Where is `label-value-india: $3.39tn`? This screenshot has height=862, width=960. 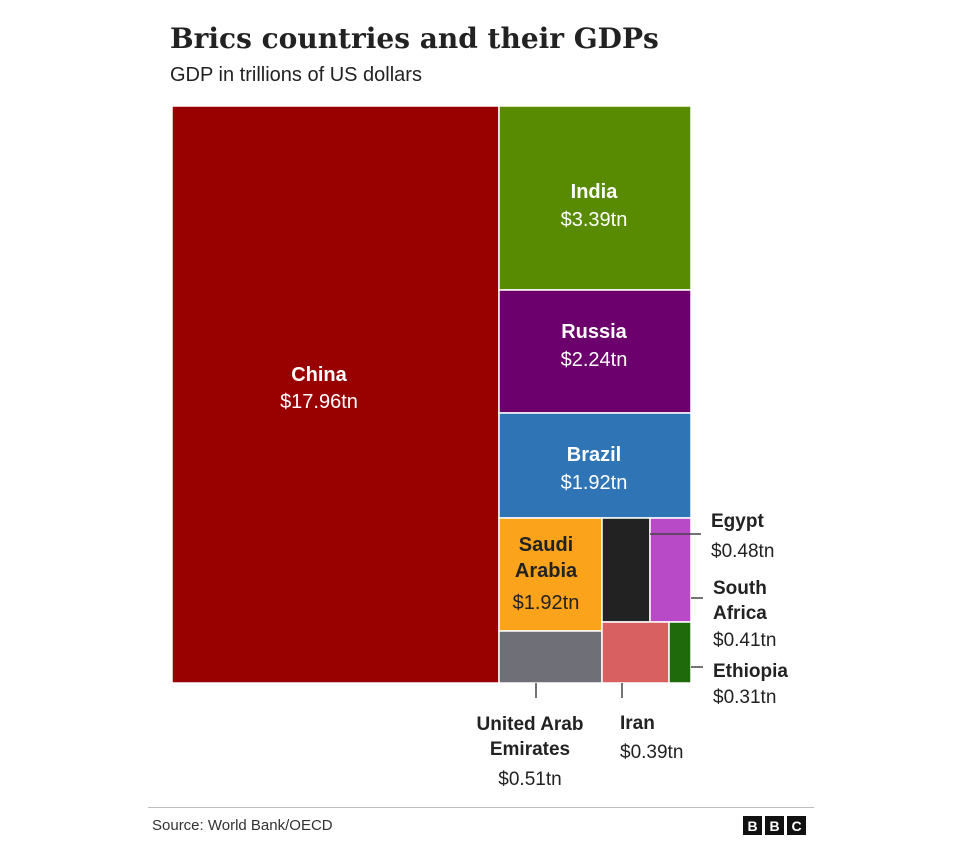 label-value-india: $3.39tn is located at coordinates (594, 220).